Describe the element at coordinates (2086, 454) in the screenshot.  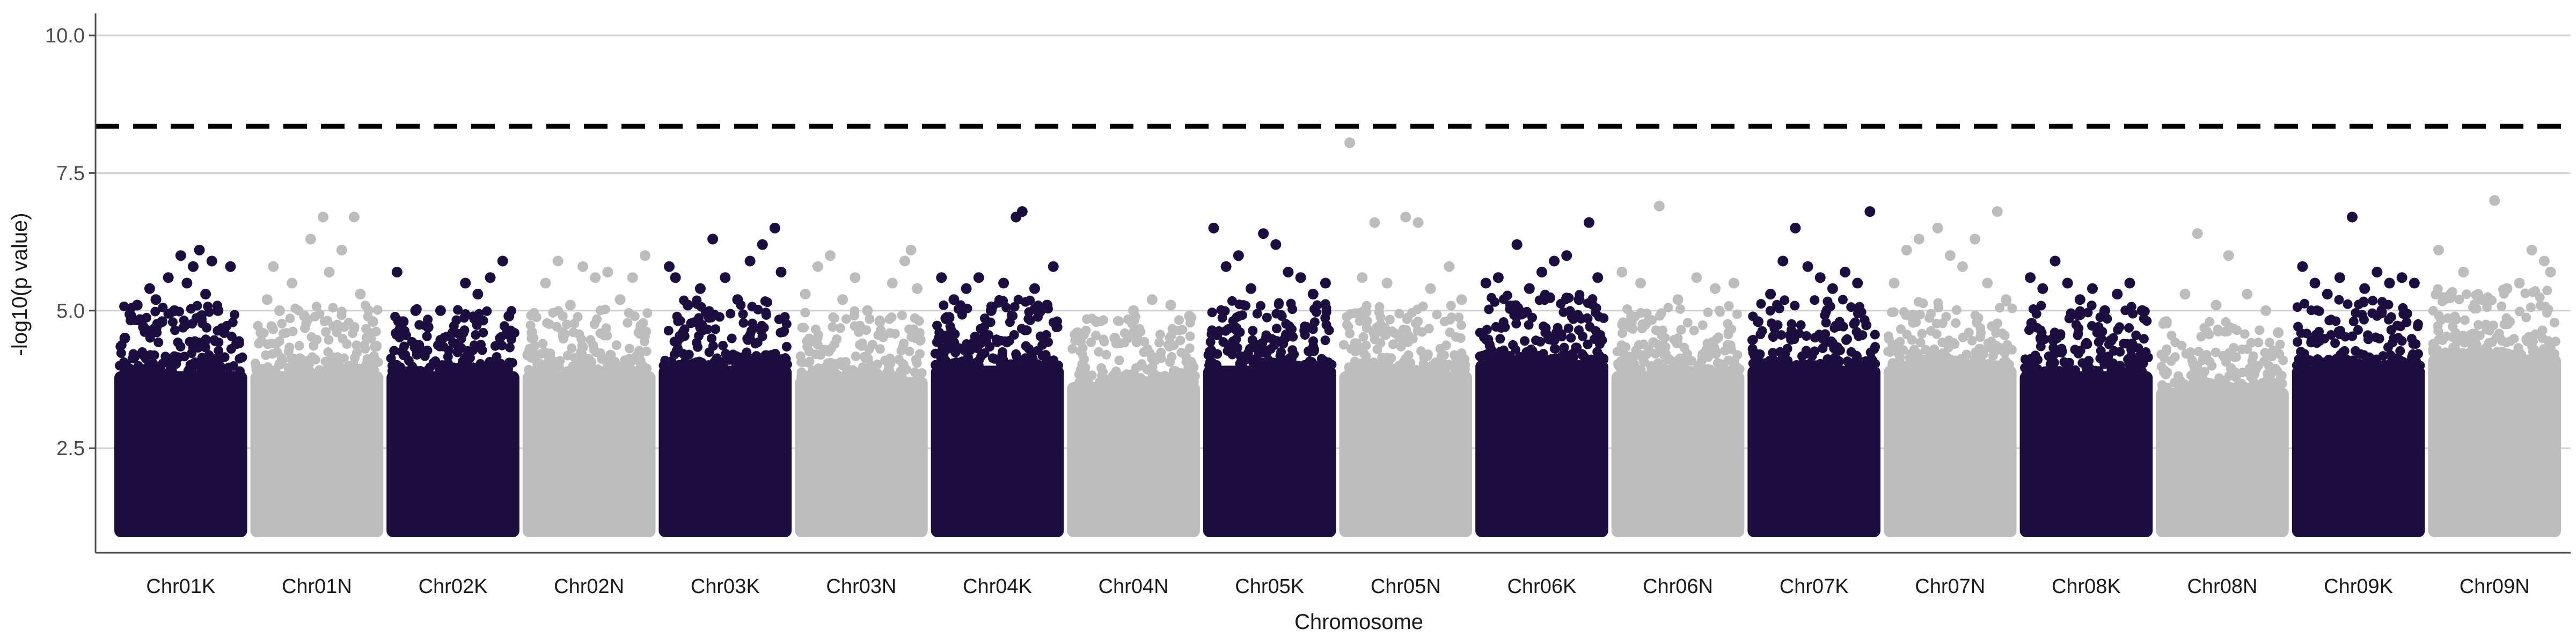
I see `bulk-Chr08K` at that location.